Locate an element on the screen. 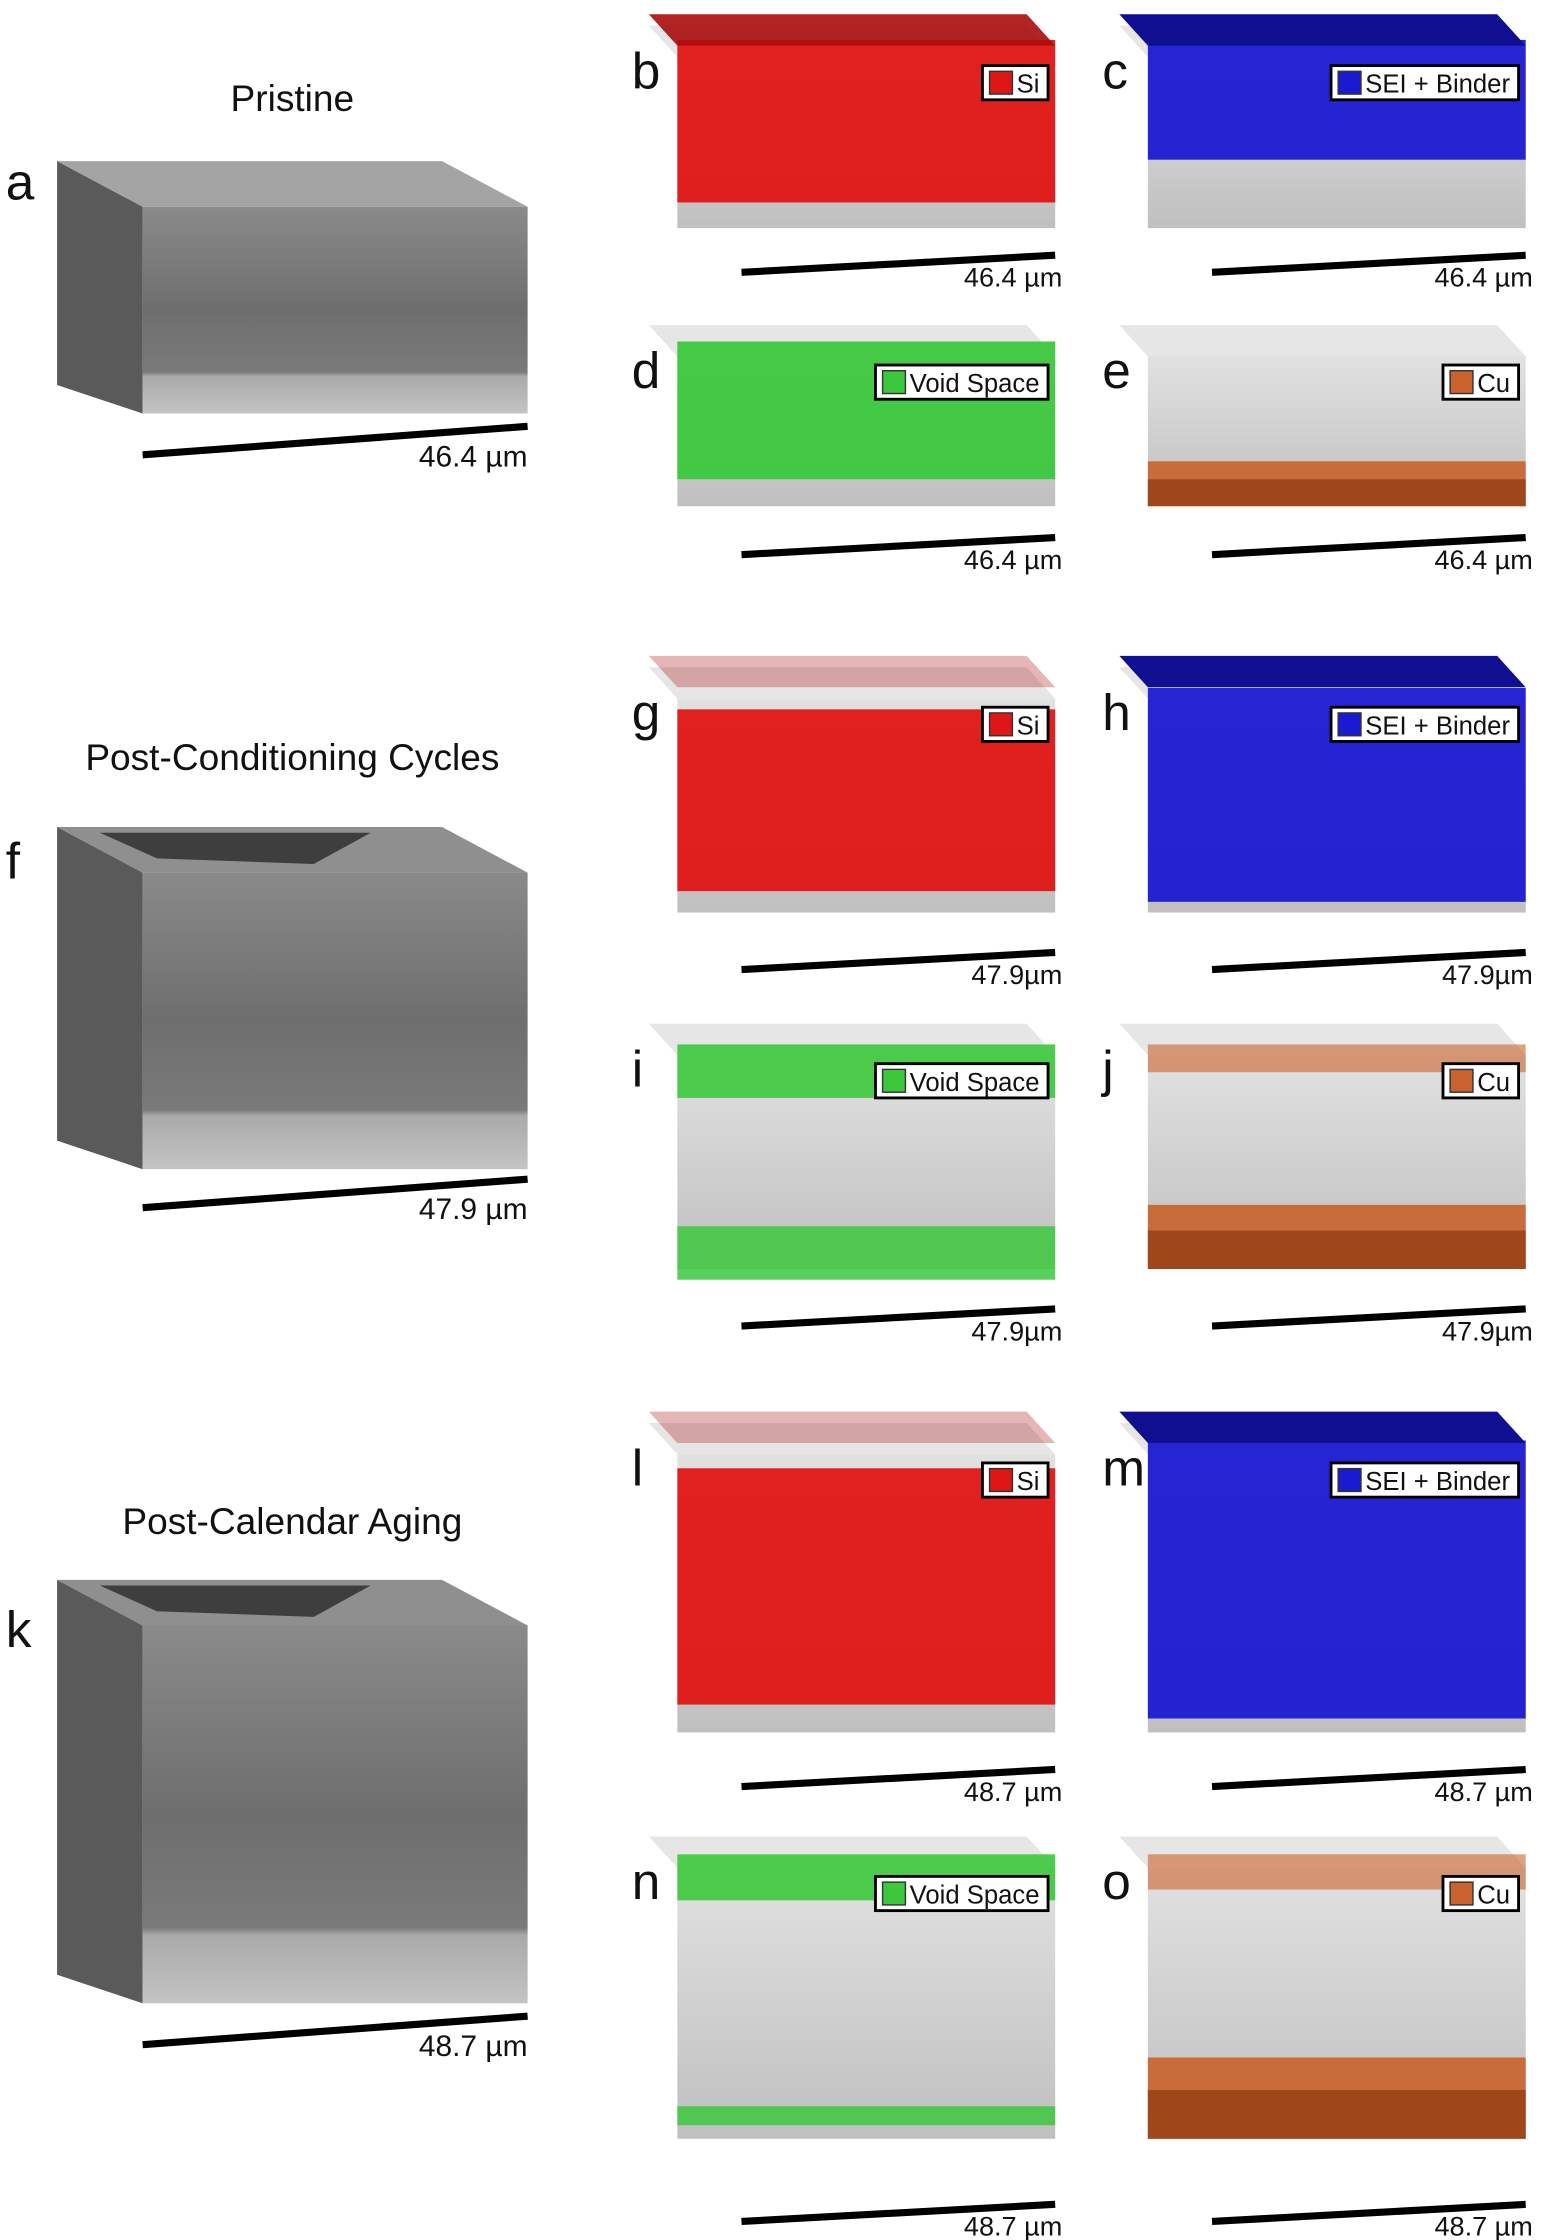 This screenshot has width=1550, height=2240. volume-front is located at coordinates (866, 2003).